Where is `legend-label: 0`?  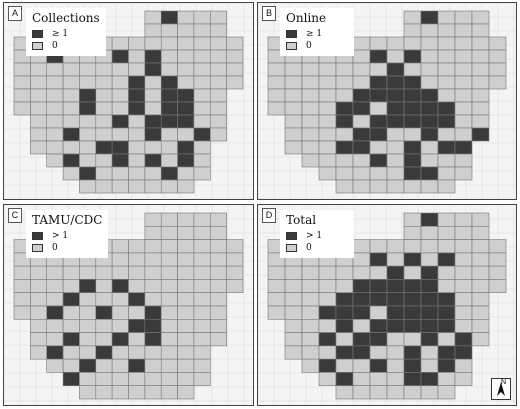 legend-label: 0 is located at coordinates (309, 46).